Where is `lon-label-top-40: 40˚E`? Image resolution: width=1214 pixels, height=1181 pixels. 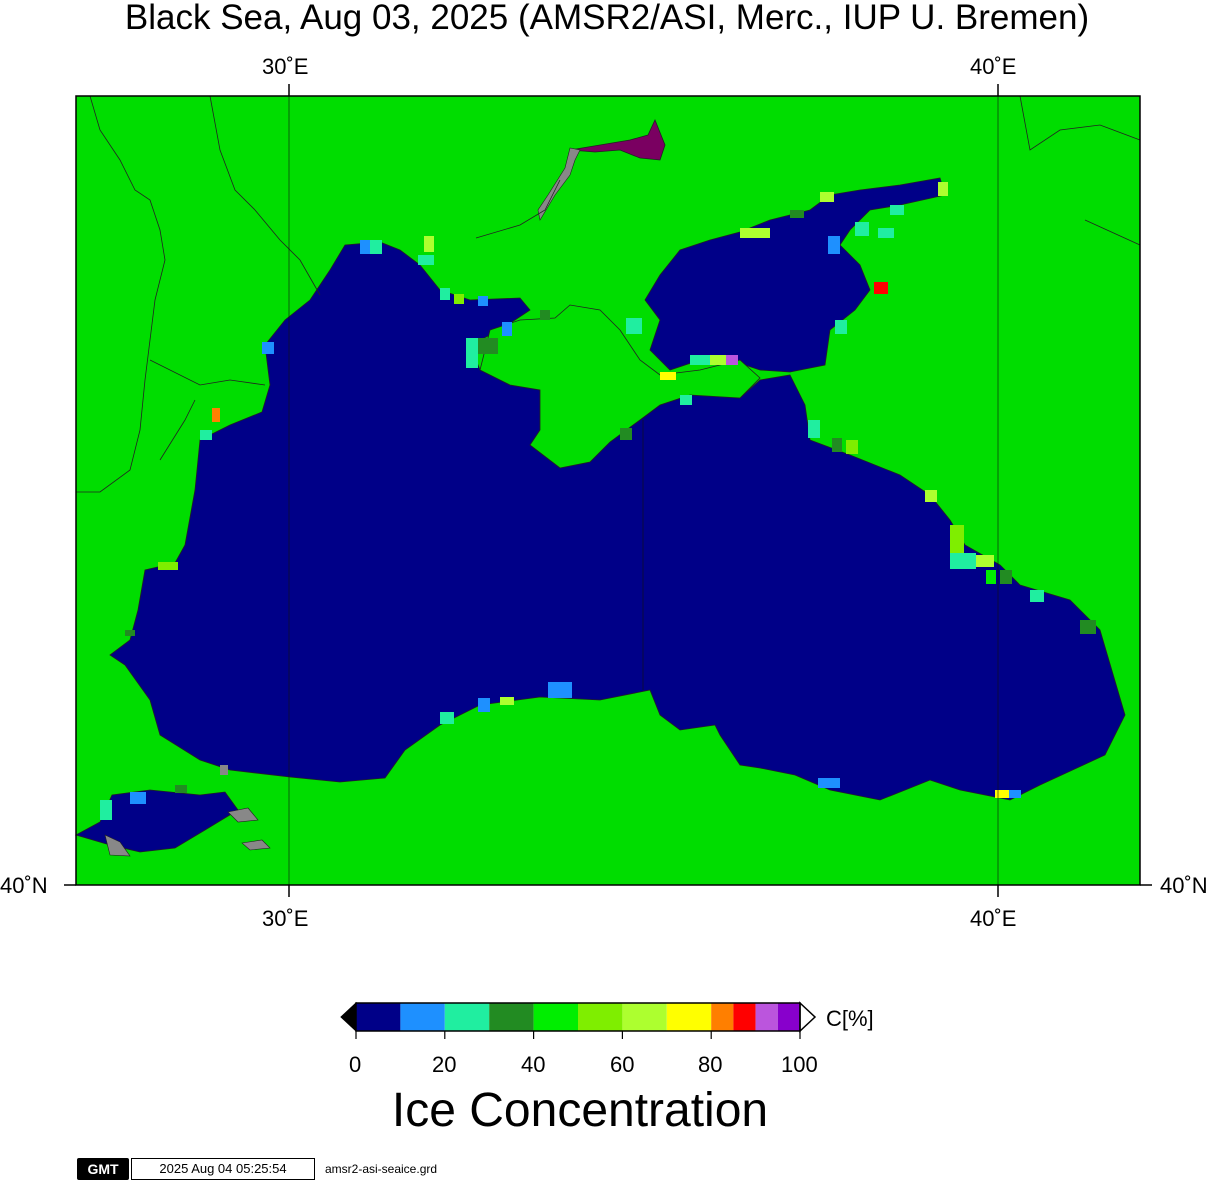 lon-label-top-40: 40˚E is located at coordinates (993, 66).